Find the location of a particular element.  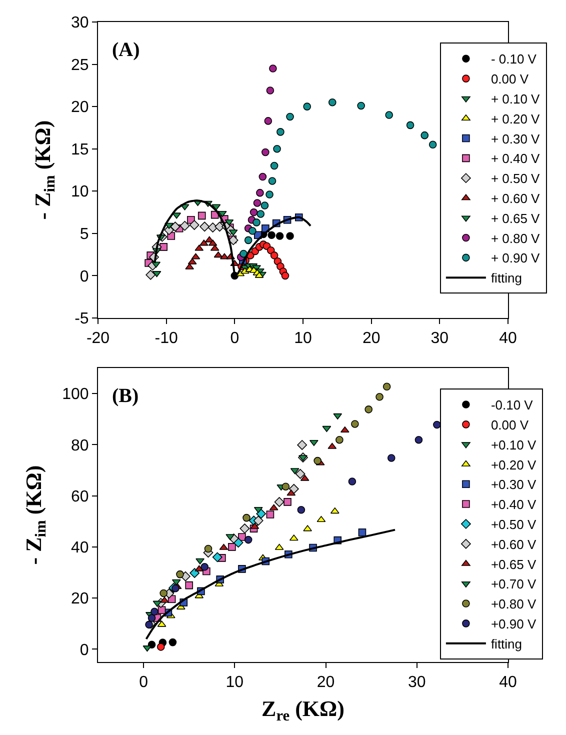

y-tick-label: 10 is located at coordinates (80, 192).